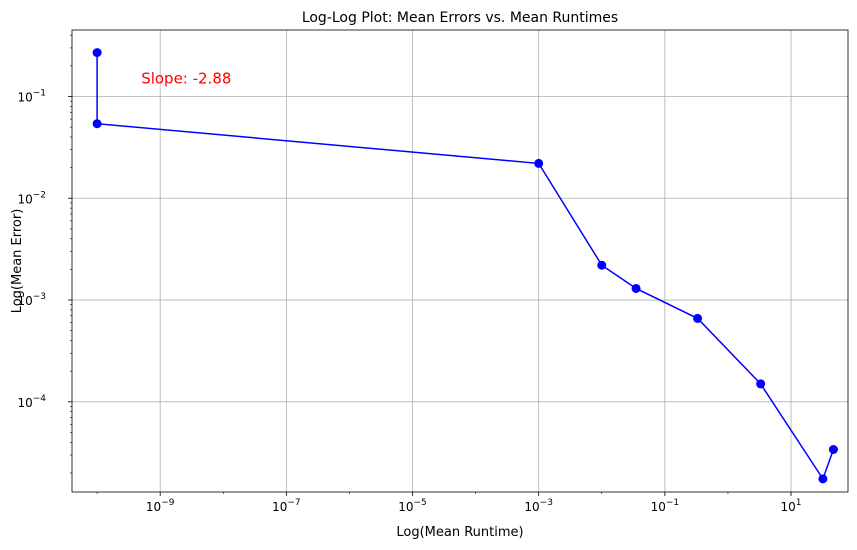  I want to click on slope-annotation: Slope: -2.88, so click(186, 79).